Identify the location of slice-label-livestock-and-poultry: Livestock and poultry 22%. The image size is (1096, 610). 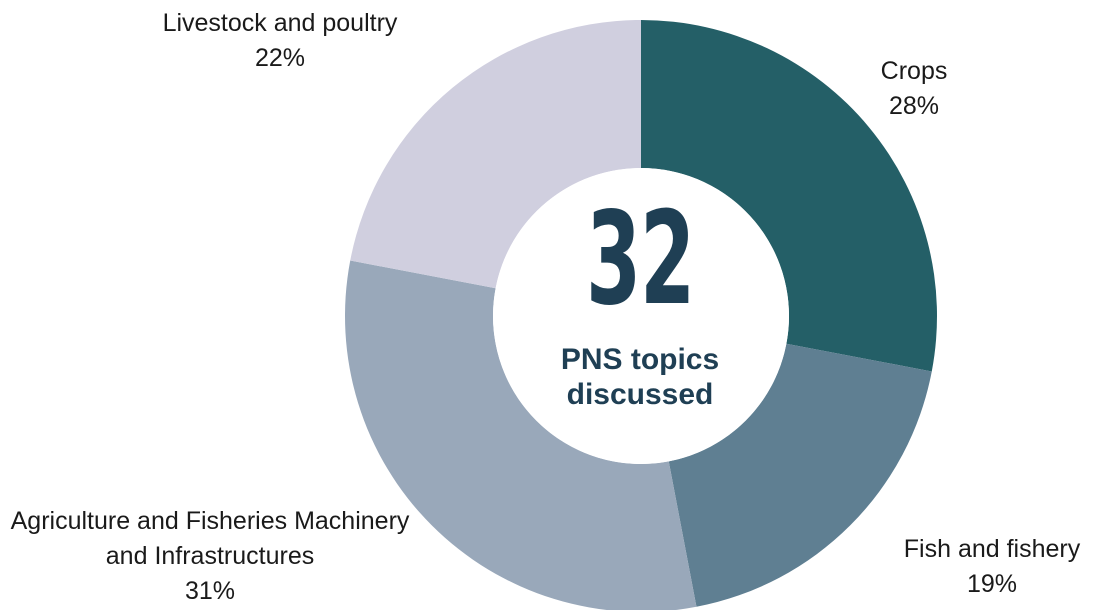
(280, 41).